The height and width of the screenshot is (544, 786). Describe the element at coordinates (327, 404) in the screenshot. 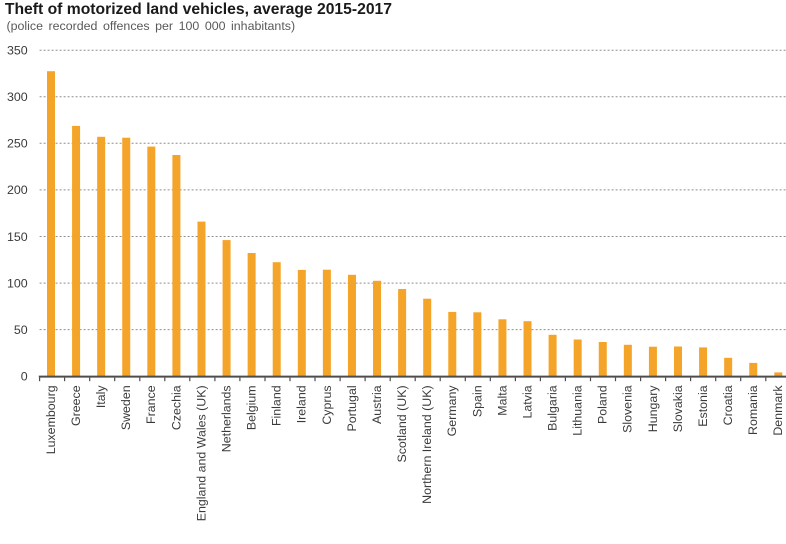

I see `svg-text: Cyprus` at that location.